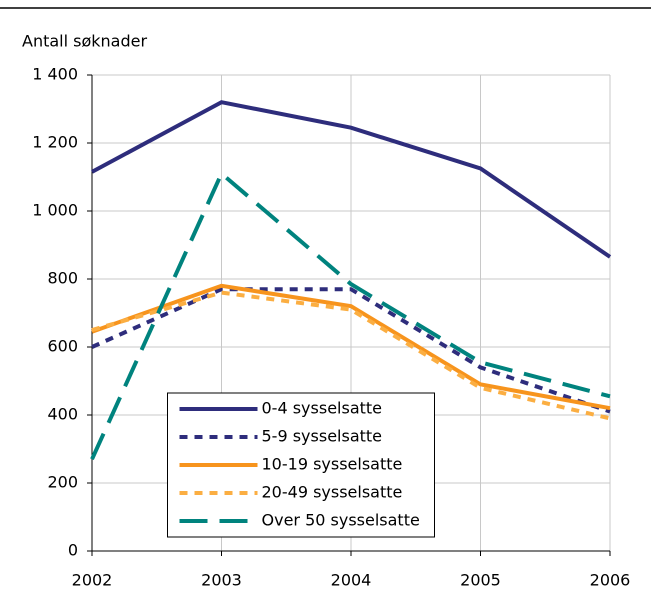 Image resolution: width=651 pixels, height=612 pixels. I want to click on y-tick-label: 800, so click(62, 278).